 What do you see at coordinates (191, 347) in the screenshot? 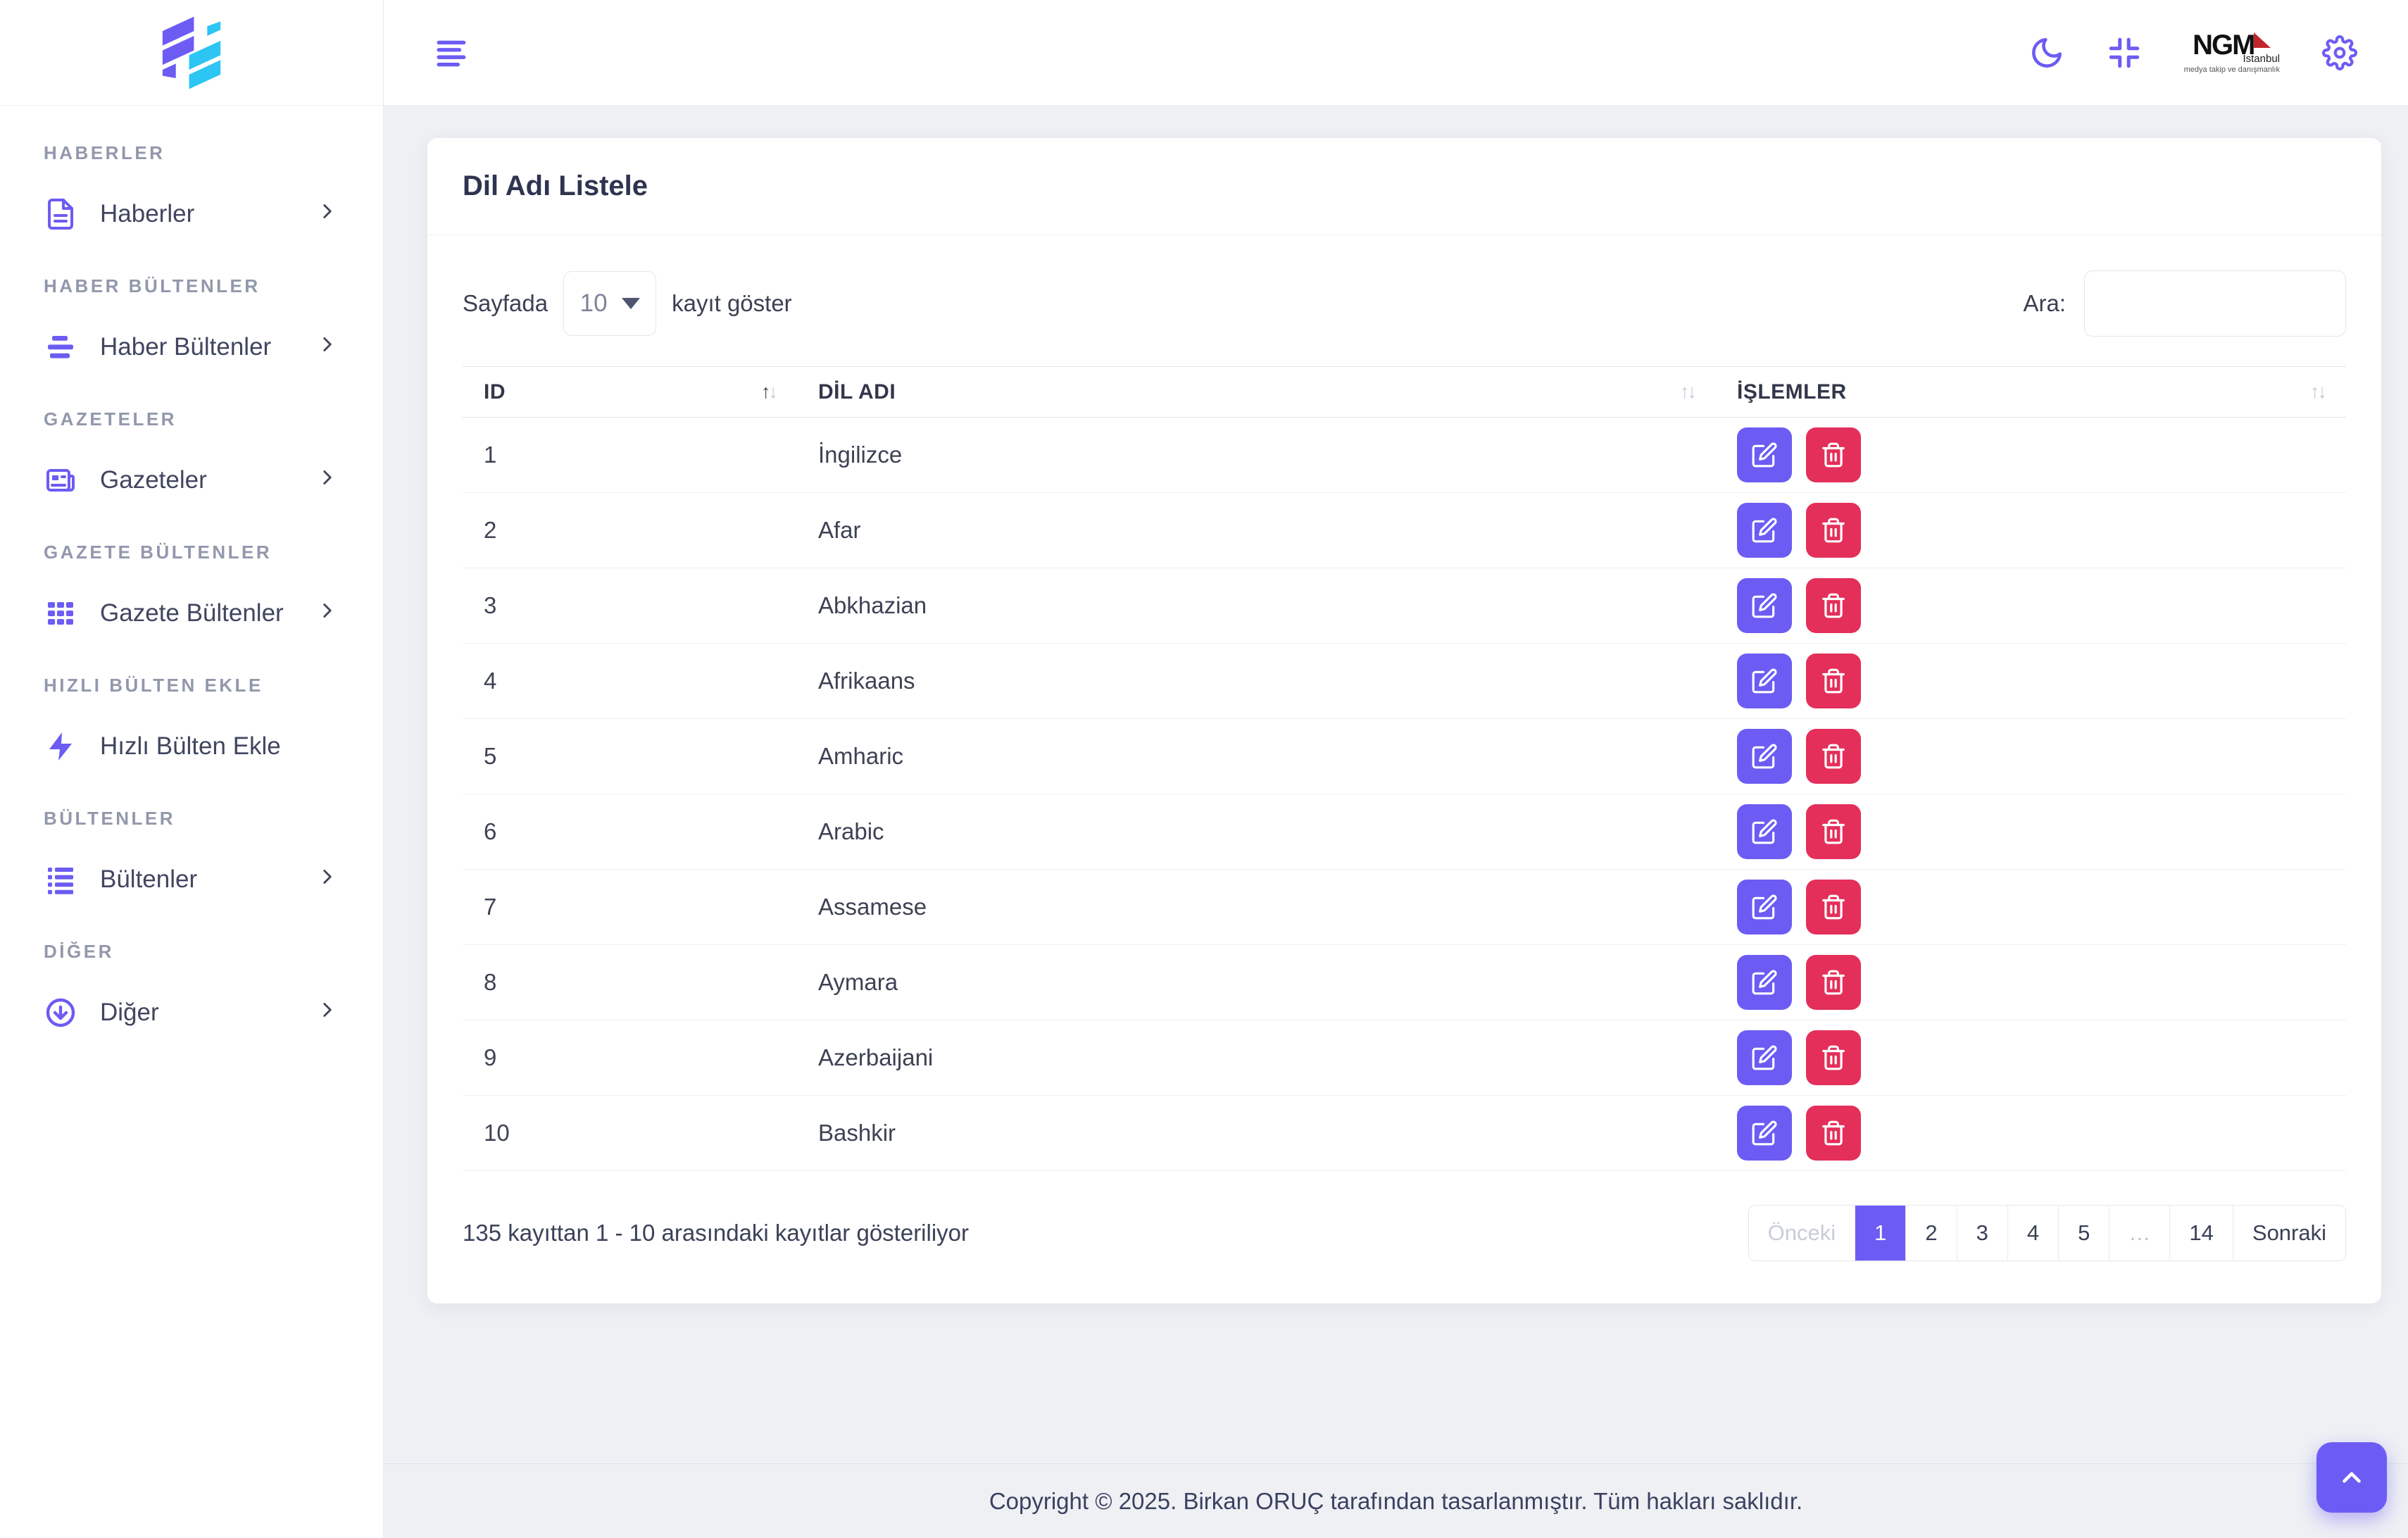
I see `sidebar-item-haber-bultenler: Haber Bültenler` at bounding box center [191, 347].